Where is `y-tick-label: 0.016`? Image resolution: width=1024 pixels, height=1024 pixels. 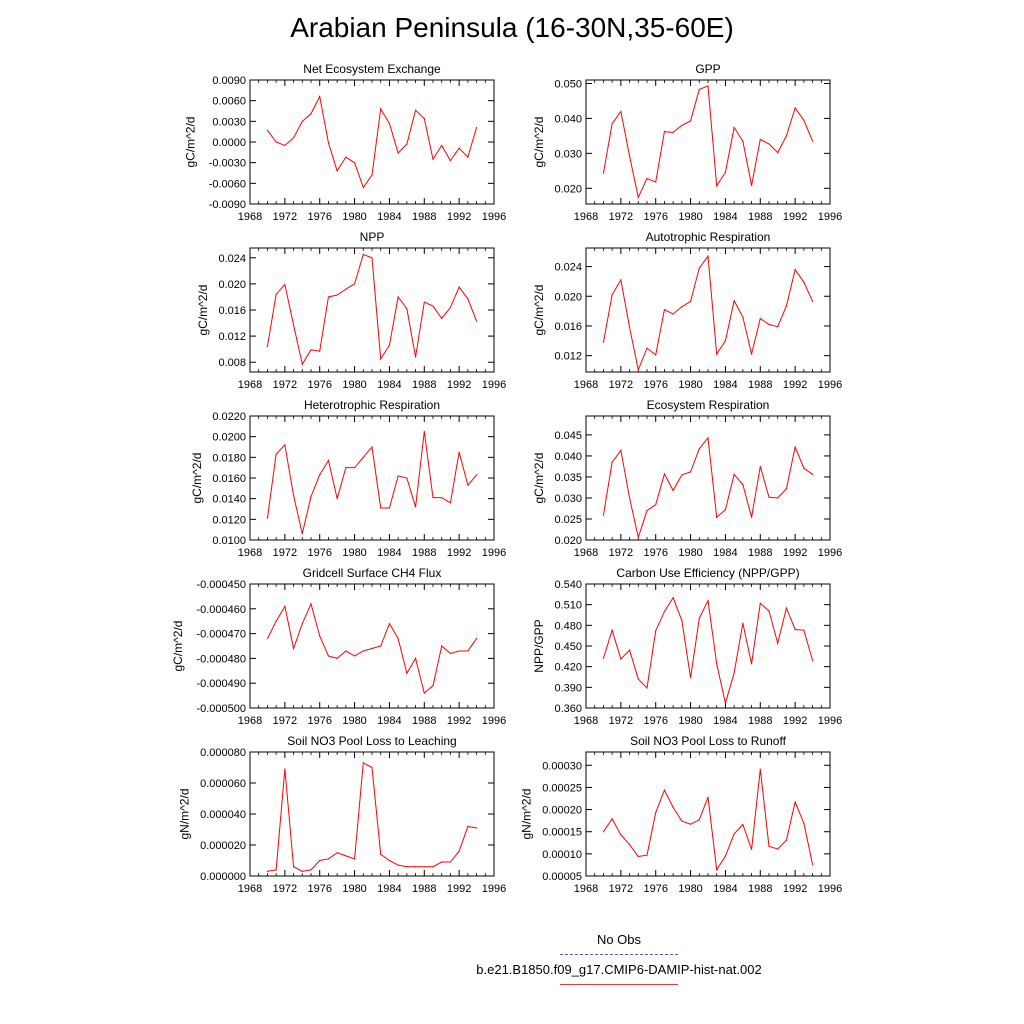
y-tick-label: 0.016 is located at coordinates (232, 311).